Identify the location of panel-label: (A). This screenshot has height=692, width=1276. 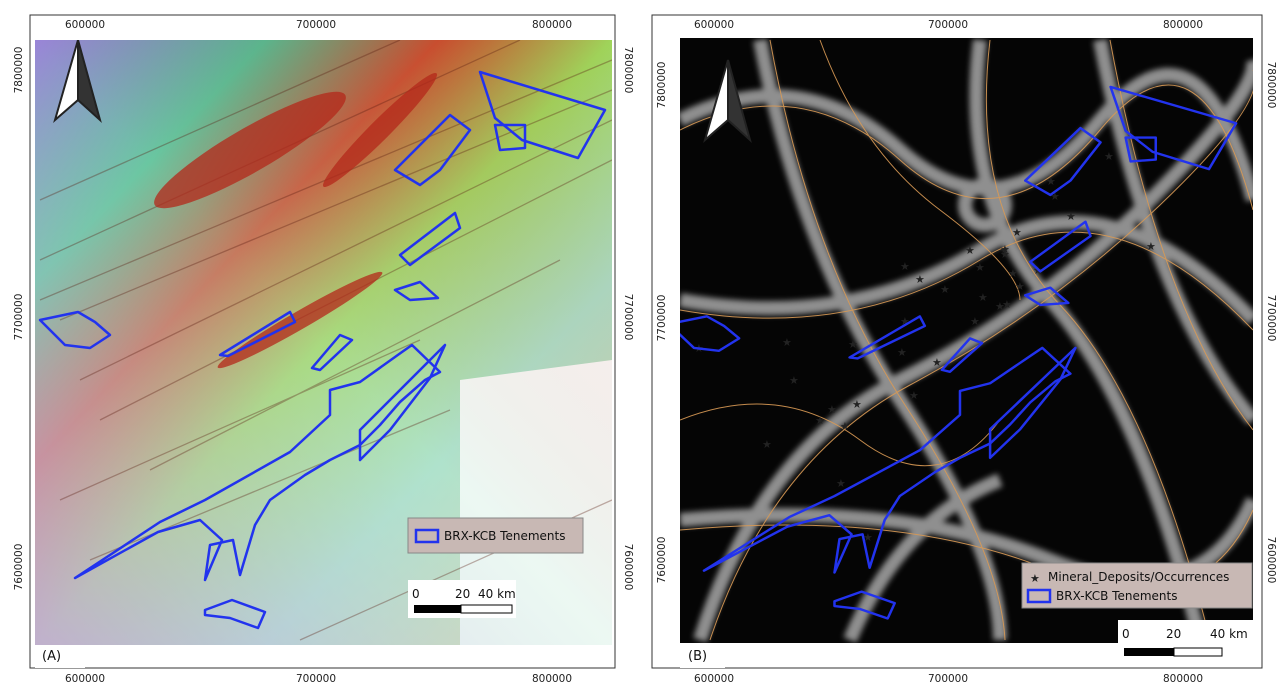
(51, 656).